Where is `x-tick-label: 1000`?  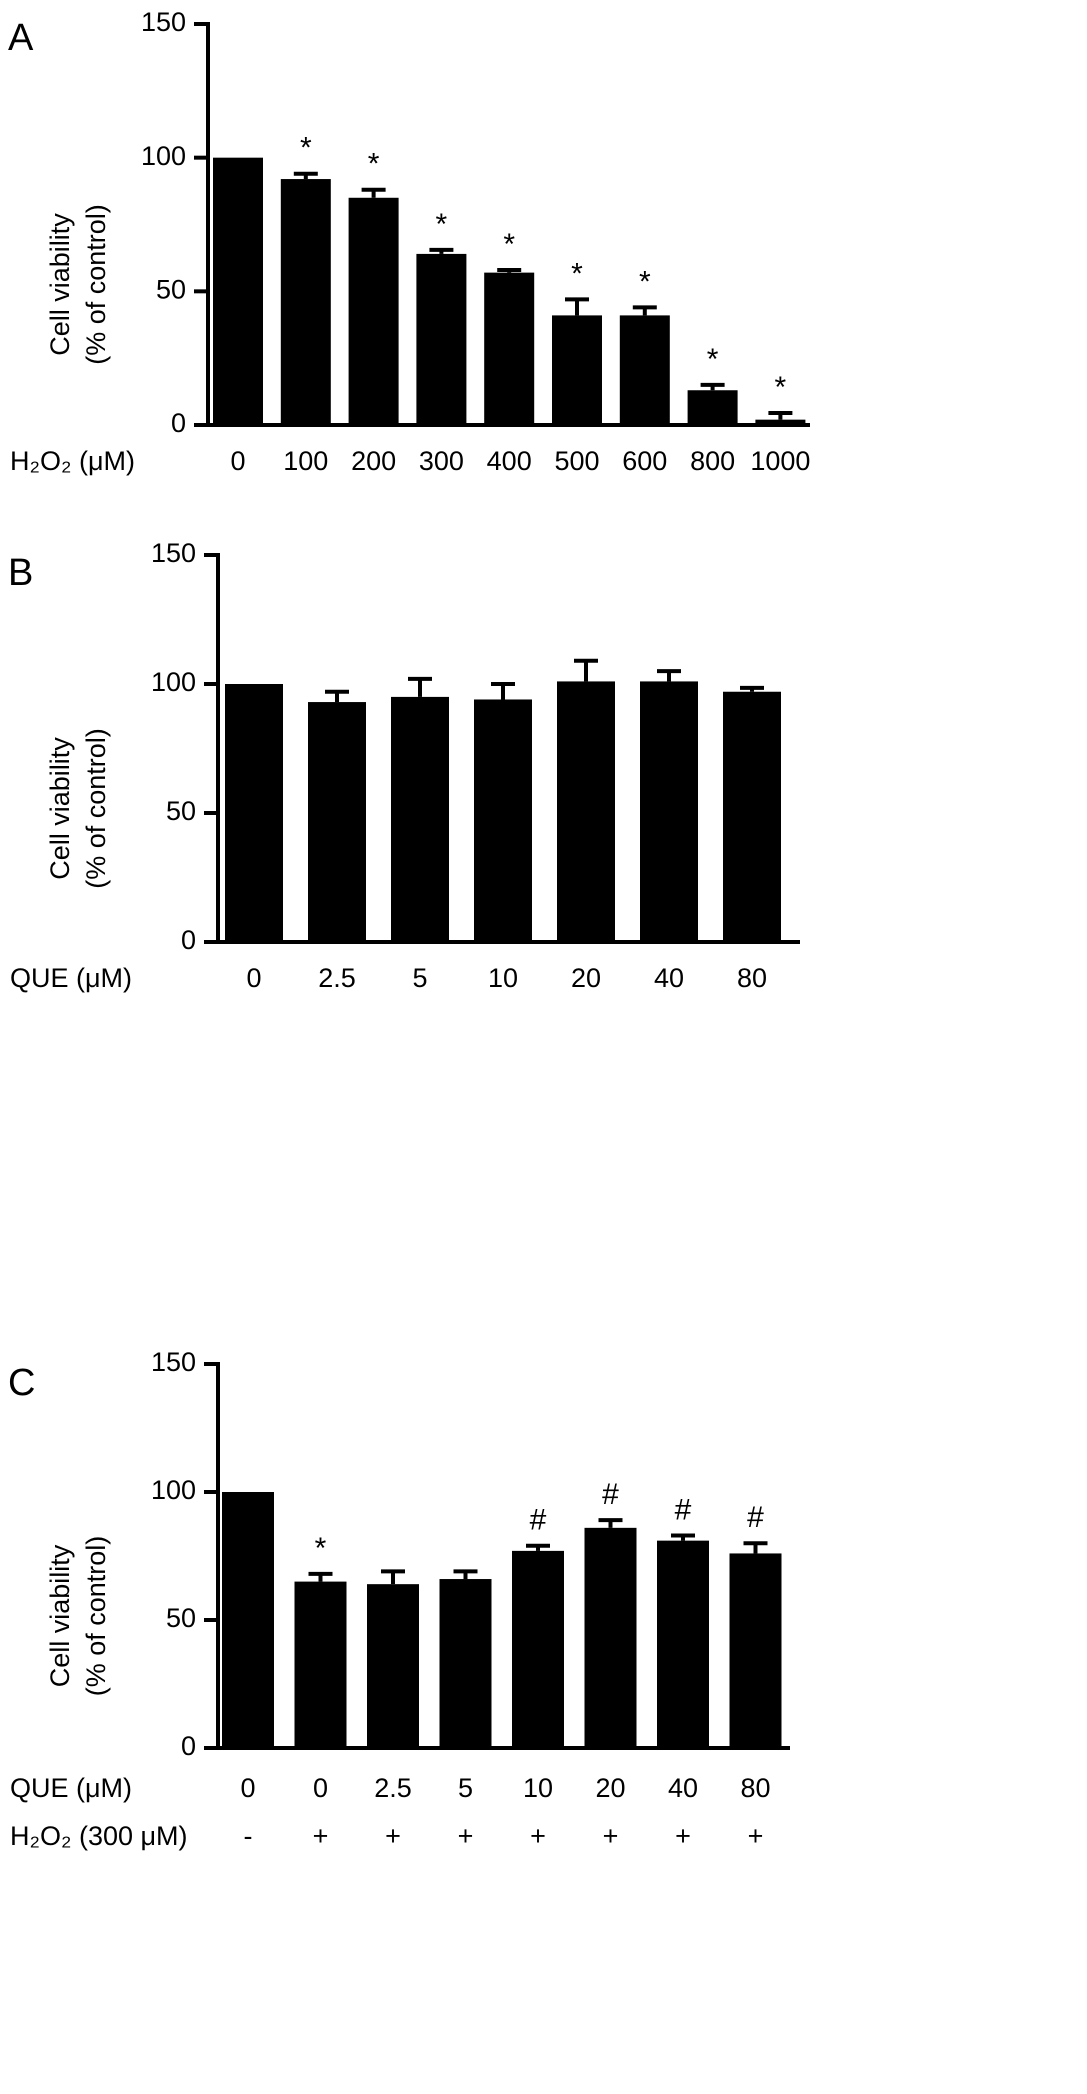 x-tick-label: 1000 is located at coordinates (780, 461).